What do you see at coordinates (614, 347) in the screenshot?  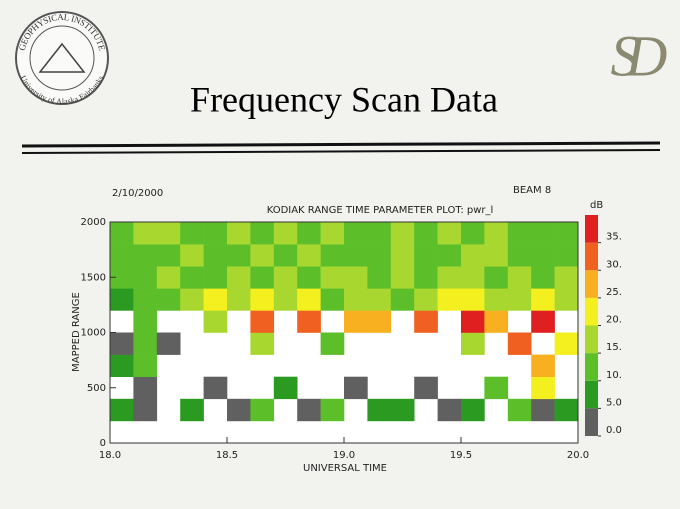 I see `colorbar-tick-label: 15.` at bounding box center [614, 347].